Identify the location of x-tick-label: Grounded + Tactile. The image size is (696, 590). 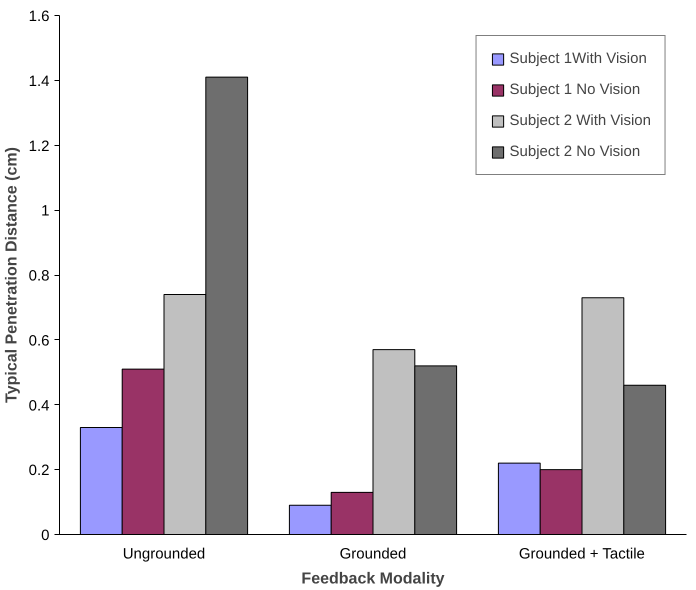
(581, 554).